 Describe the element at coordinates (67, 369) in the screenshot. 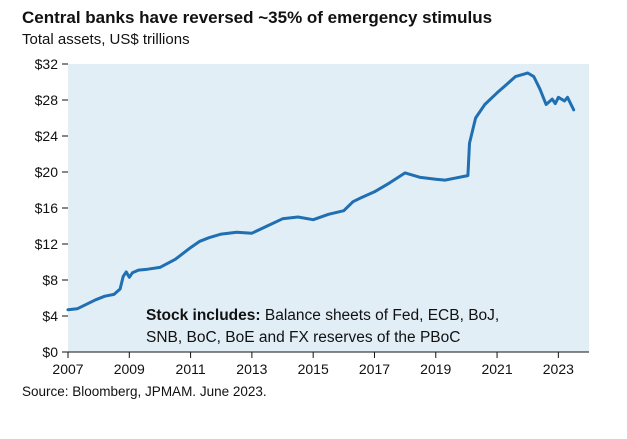

I see `x-tick-label: 2007` at that location.